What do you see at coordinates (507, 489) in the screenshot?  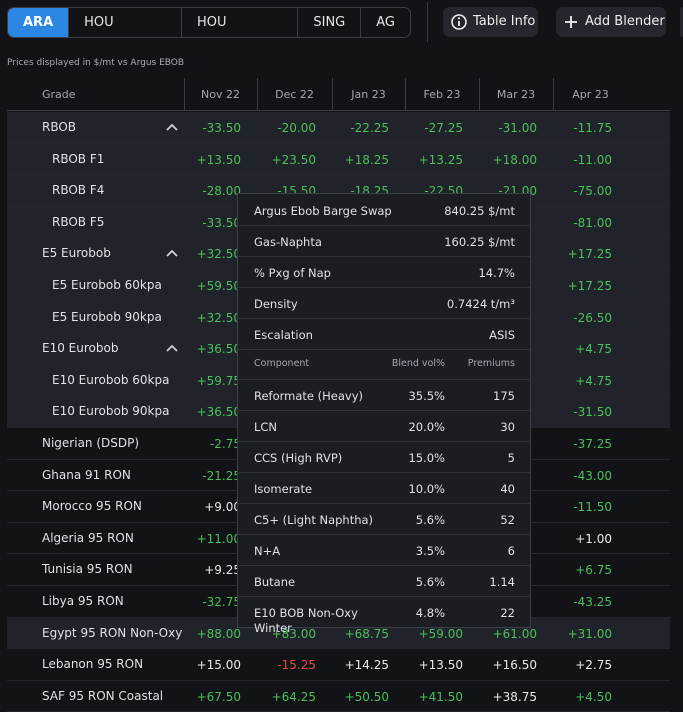 I see `premium: 40` at bounding box center [507, 489].